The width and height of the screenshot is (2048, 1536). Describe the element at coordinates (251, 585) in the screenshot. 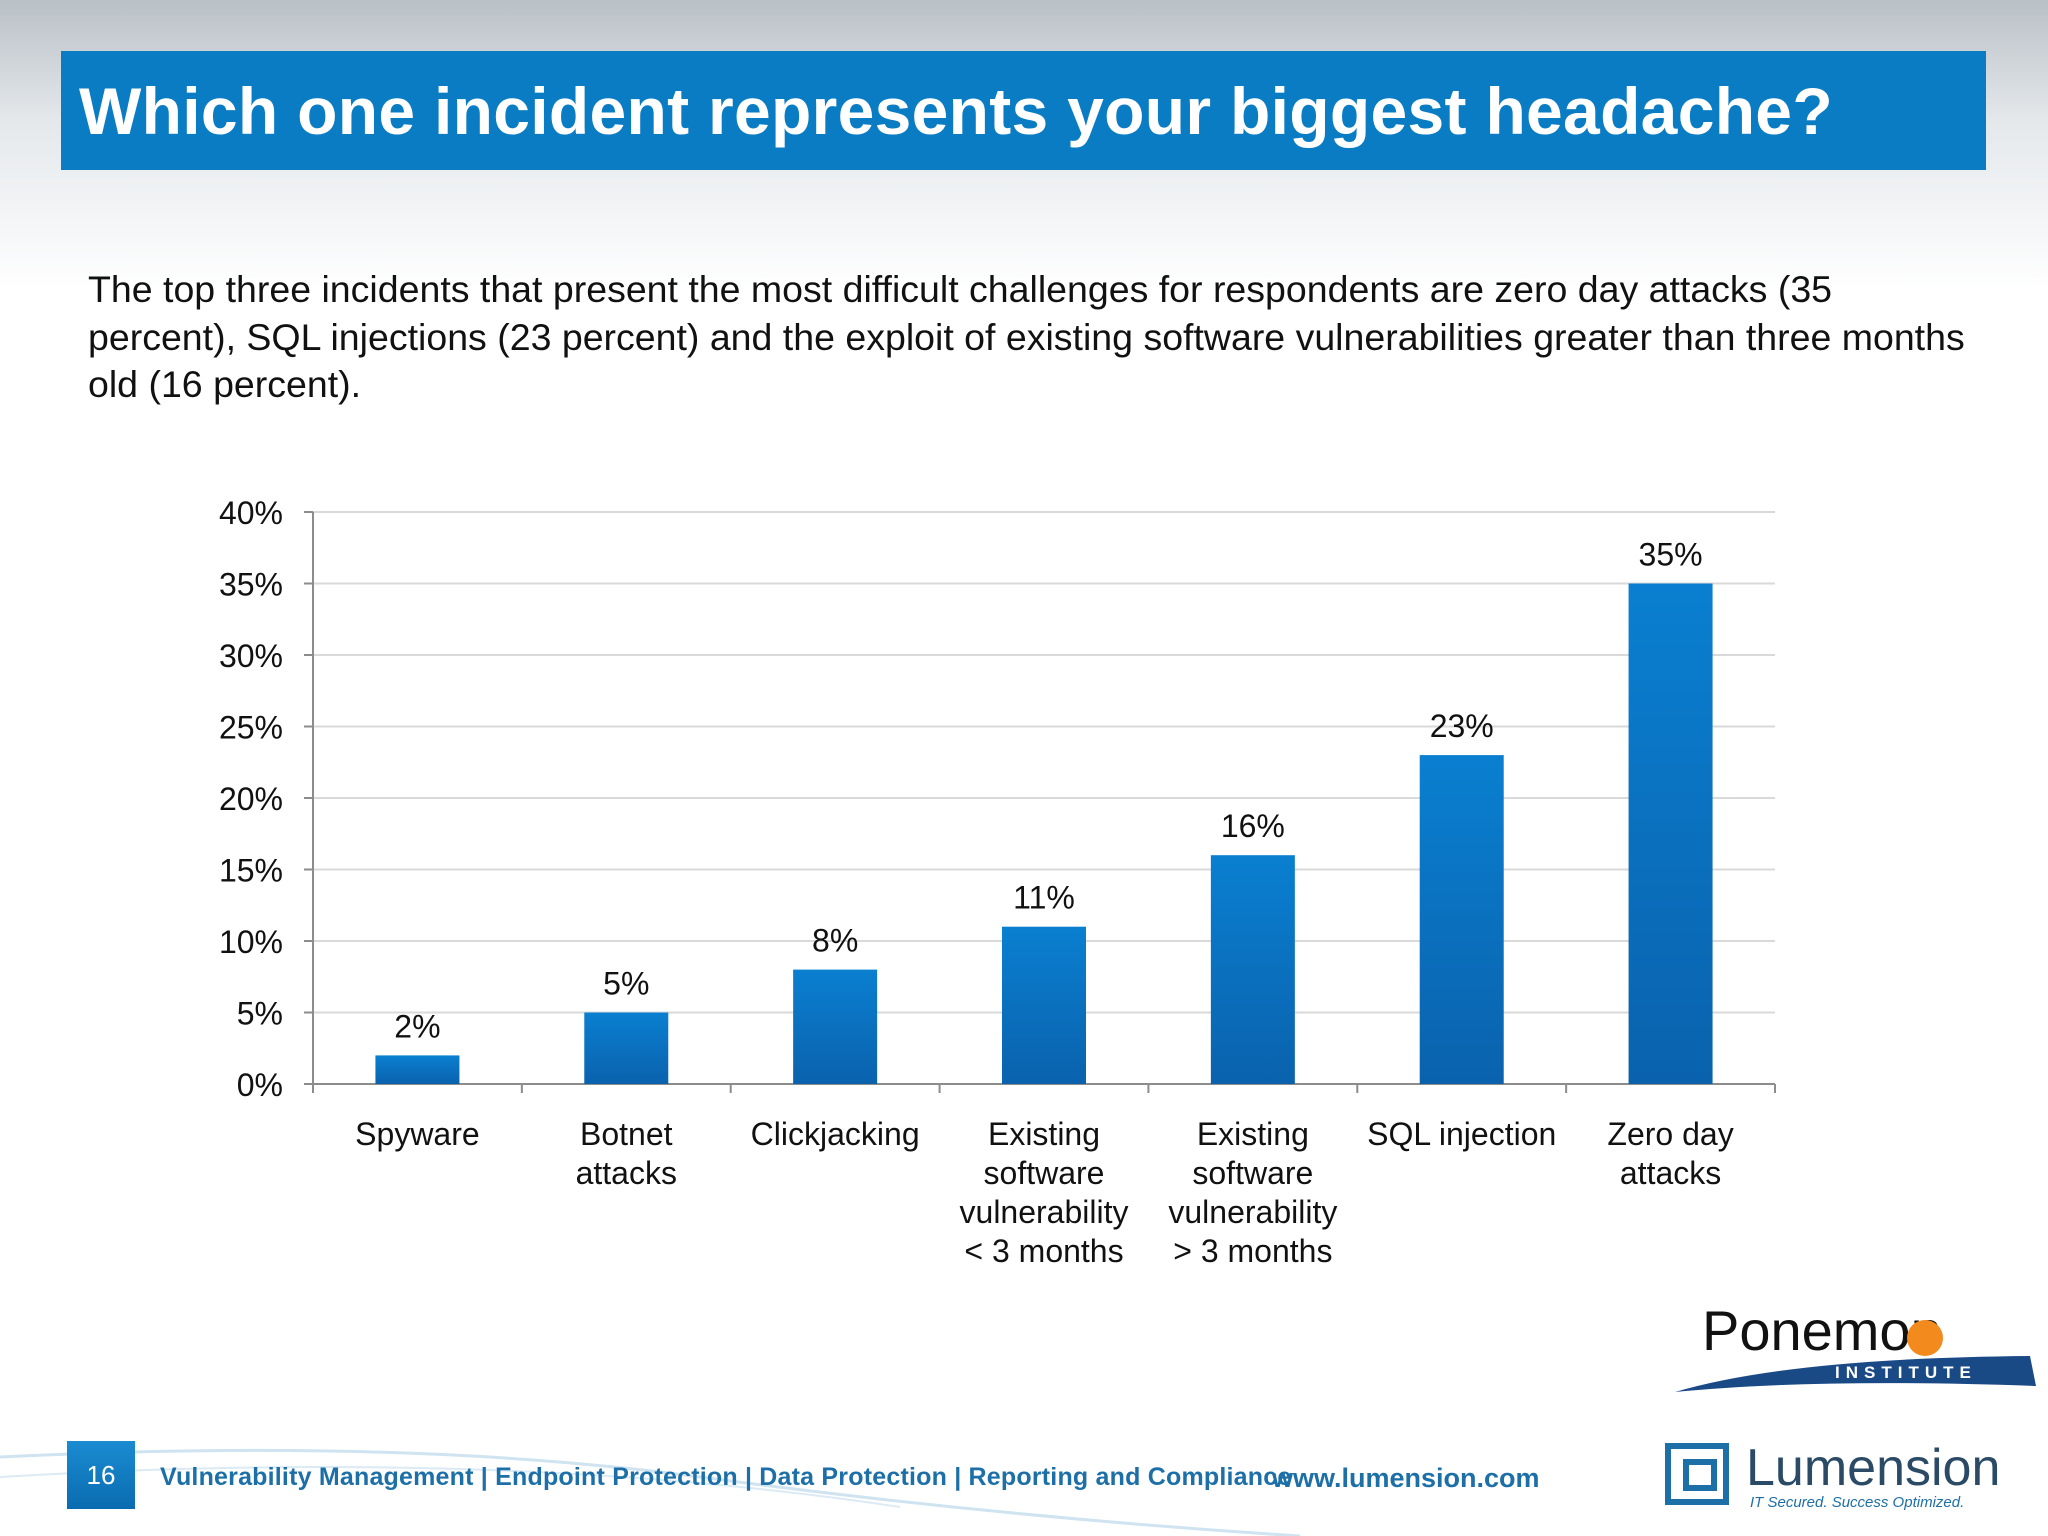

I see `y-tick-label: 35%` at that location.